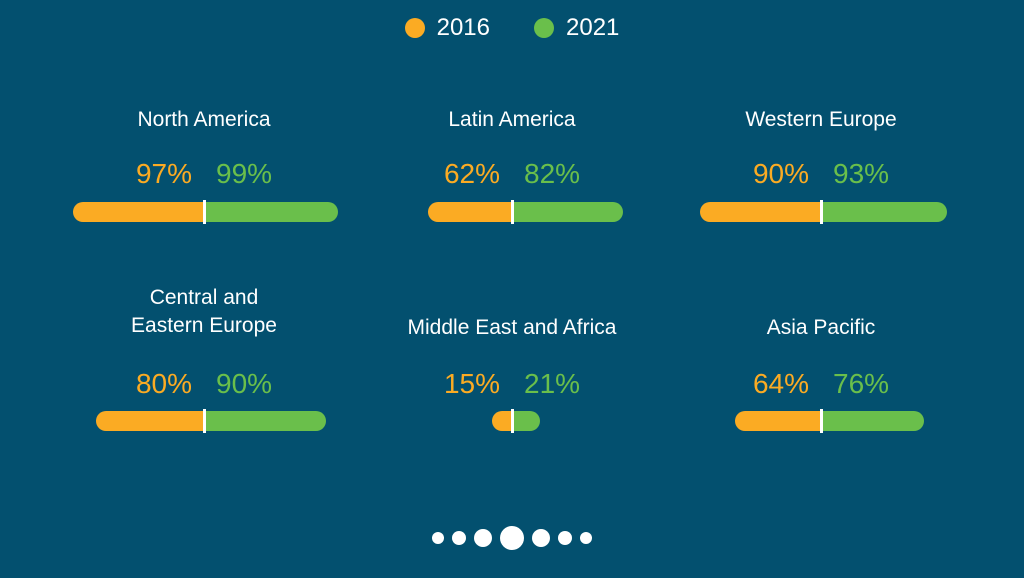  What do you see at coordinates (204, 325) in the screenshot?
I see `region-name-line: Eastern Europe` at bounding box center [204, 325].